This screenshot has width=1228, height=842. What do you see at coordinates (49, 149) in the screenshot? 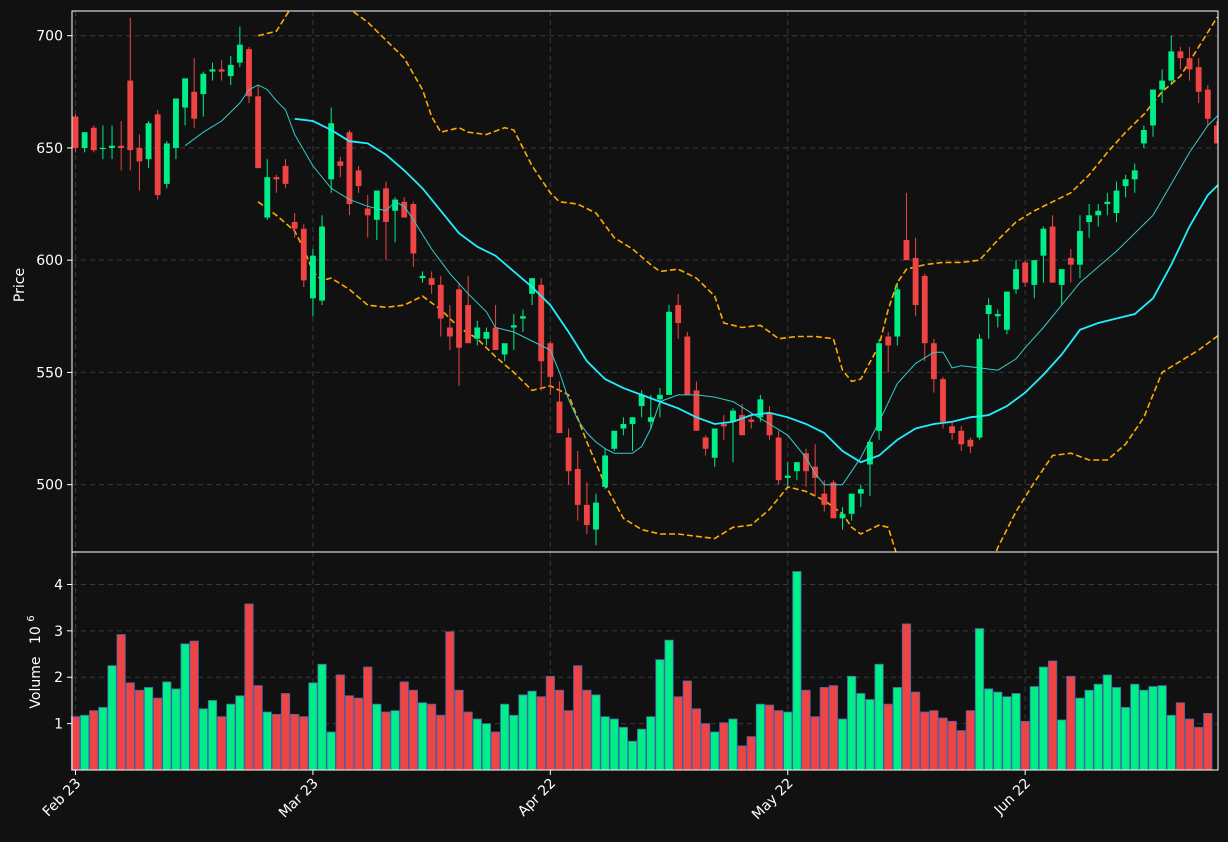
I see `price-tick-label: 650` at bounding box center [49, 149].